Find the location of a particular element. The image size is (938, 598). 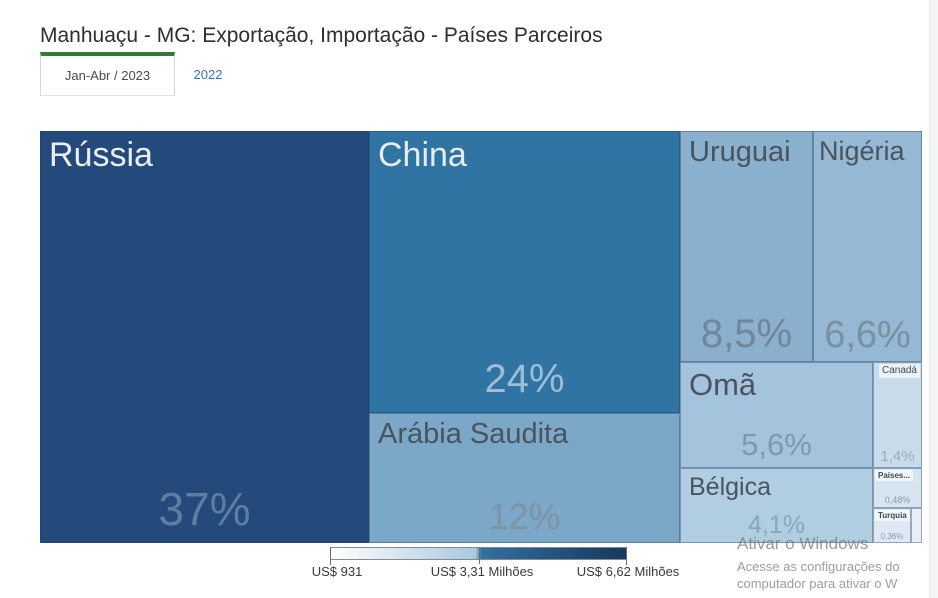

legend-tick-mid is located at coordinates (479, 555).